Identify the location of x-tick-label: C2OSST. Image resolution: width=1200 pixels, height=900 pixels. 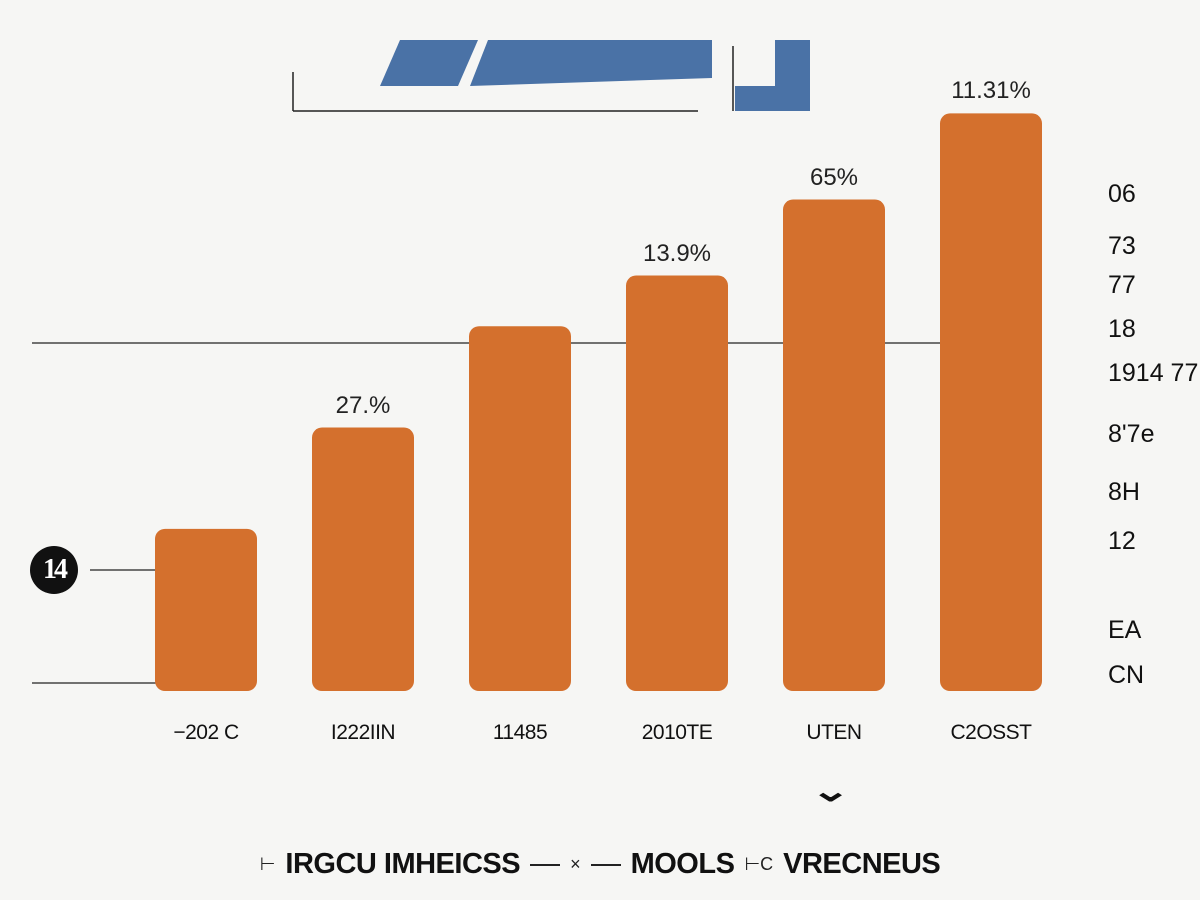
(991, 732).